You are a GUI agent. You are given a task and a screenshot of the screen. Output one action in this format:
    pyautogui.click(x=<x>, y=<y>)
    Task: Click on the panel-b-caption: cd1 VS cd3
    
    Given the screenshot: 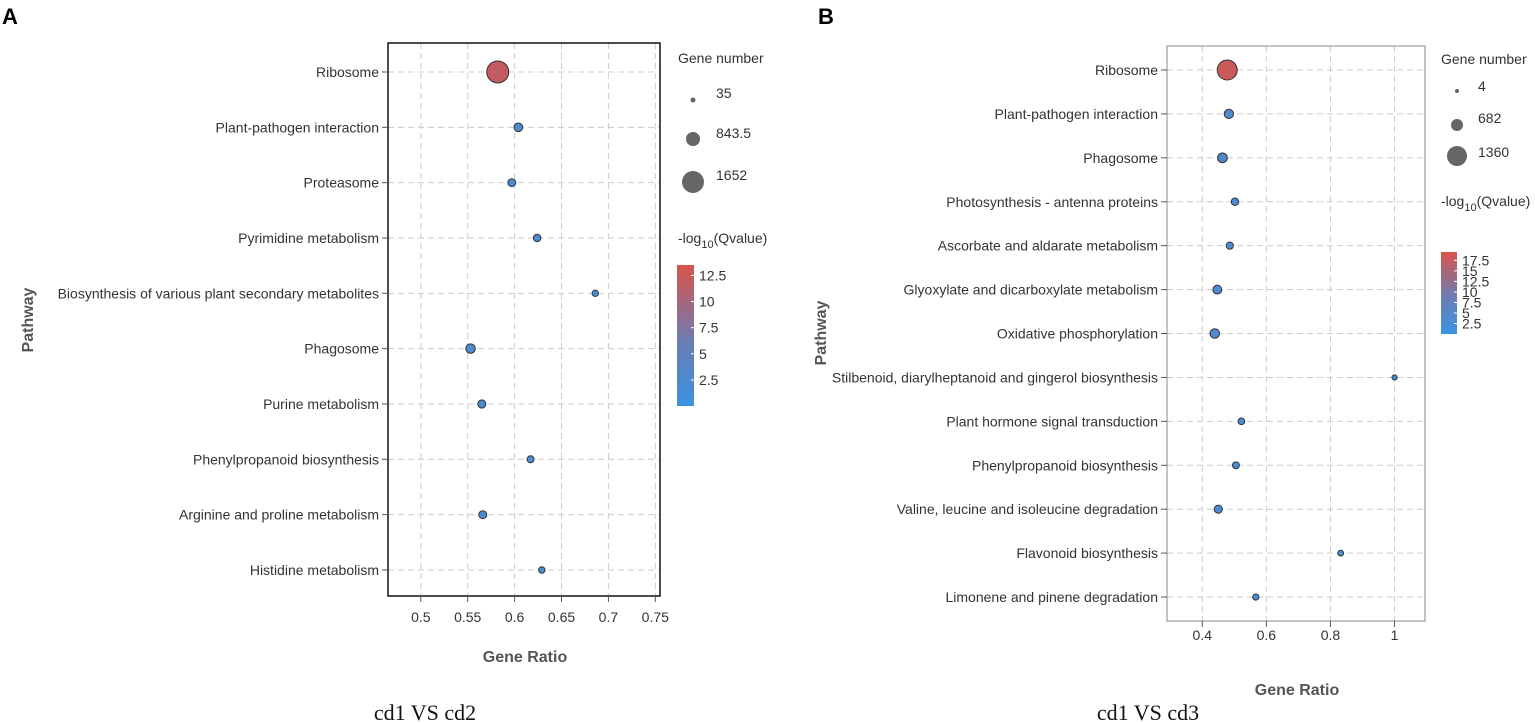 What is the action you would take?
    pyautogui.click(x=1148, y=711)
    